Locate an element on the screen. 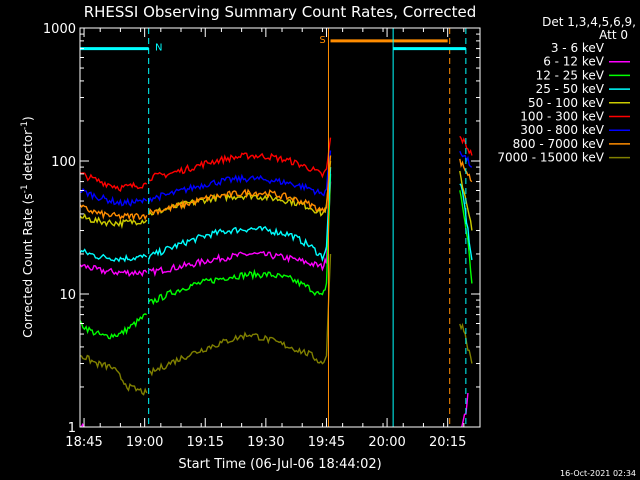  legend-header-line-1: Det 1,3,4,5,6,9, is located at coordinates (589, 22).